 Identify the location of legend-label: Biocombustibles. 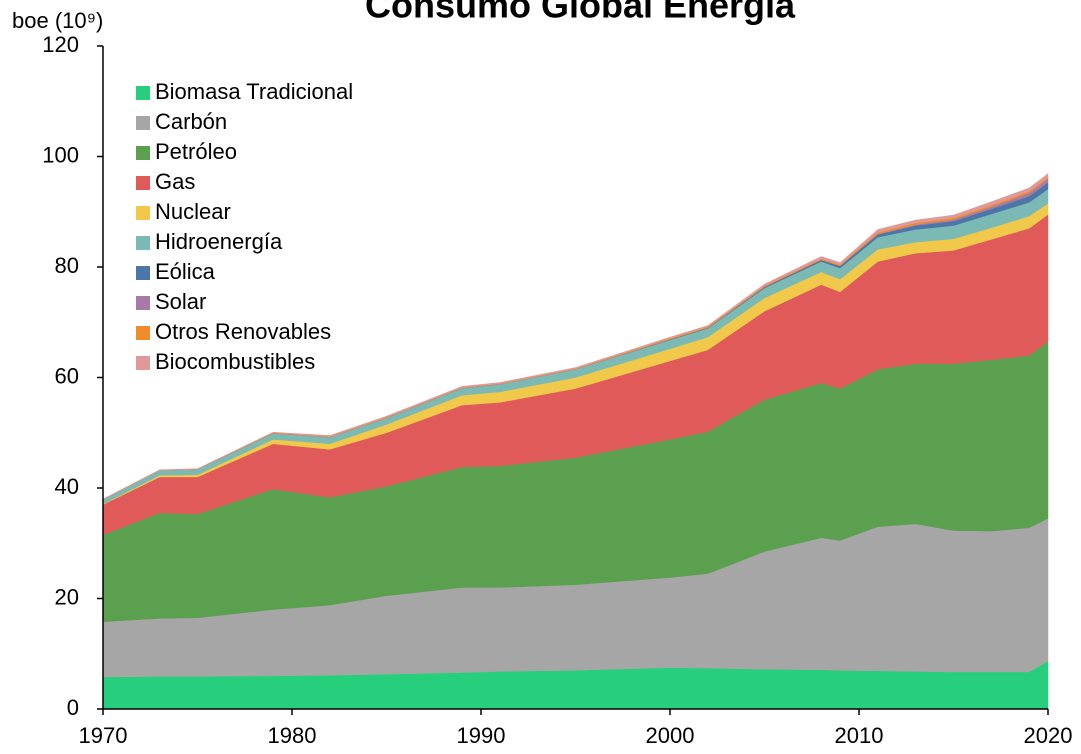
(235, 361).